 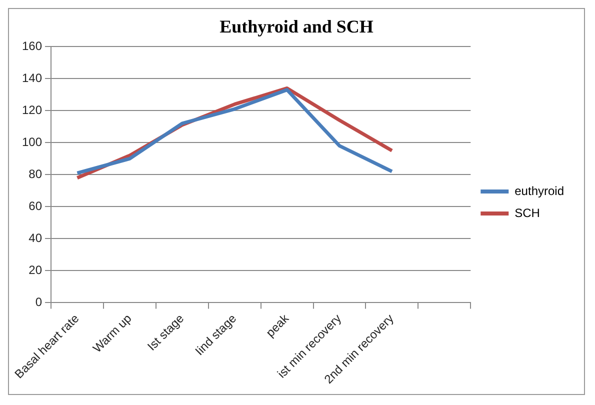 What do you see at coordinates (35, 206) in the screenshot?
I see `y-tick-label: 60` at bounding box center [35, 206].